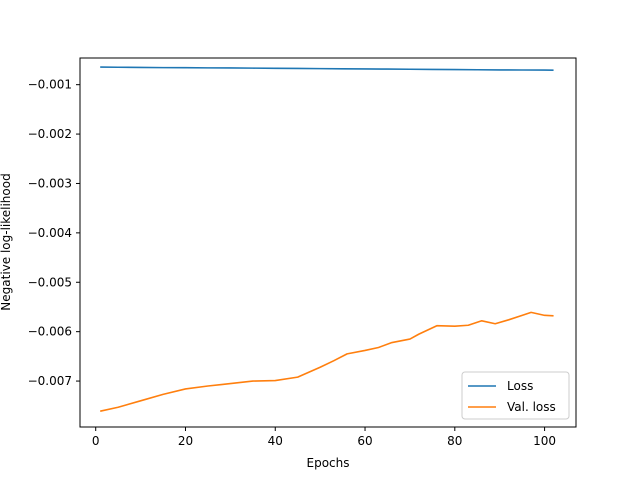 This screenshot has height=480, width=640. Describe the element at coordinates (185, 441) in the screenshot. I see `x-tick-label: 20` at that location.